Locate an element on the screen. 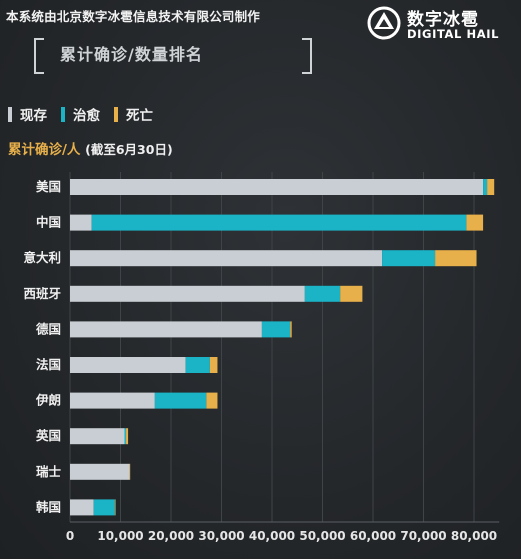 This screenshot has width=521, height=559. category-label-6: 伊朗 is located at coordinates (48, 400).